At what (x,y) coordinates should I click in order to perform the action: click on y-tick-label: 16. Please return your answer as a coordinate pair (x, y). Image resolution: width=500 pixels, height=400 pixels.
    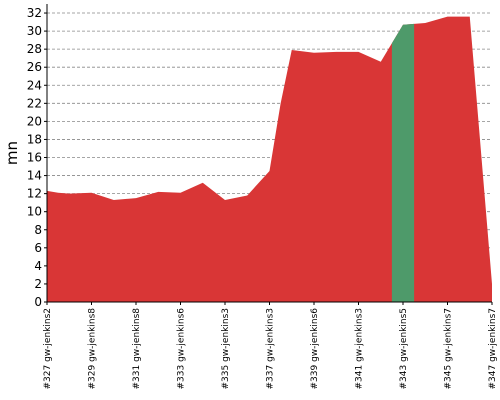
    Looking at the image, I should click on (34, 158).